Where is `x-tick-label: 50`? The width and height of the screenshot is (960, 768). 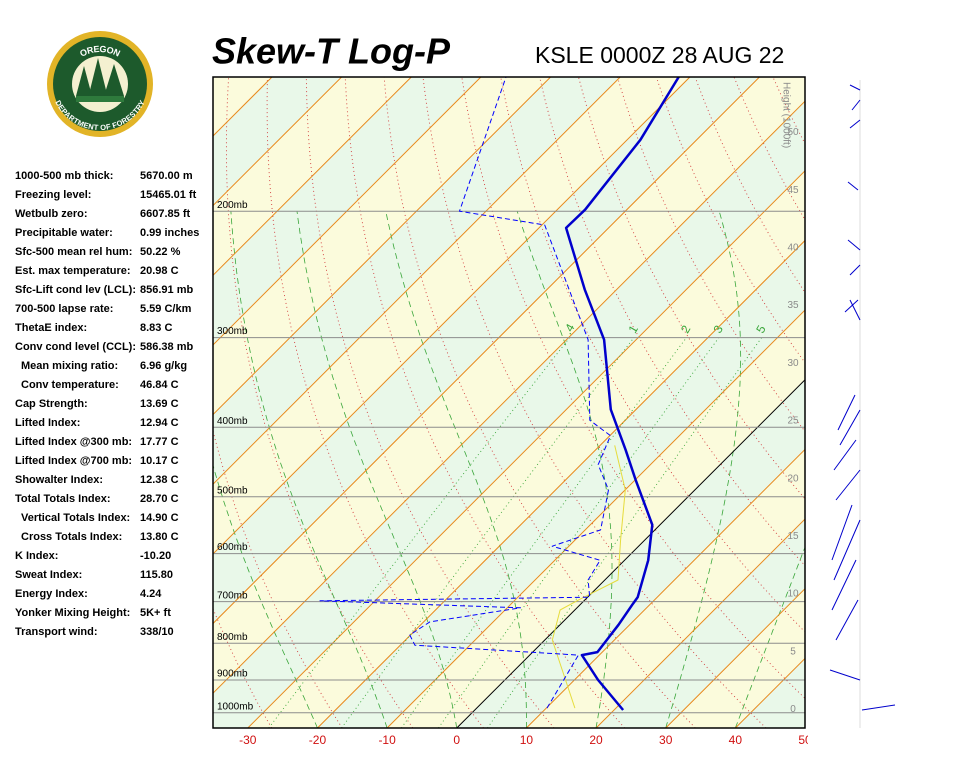 x-tick-label: 50 is located at coordinates (805, 740).